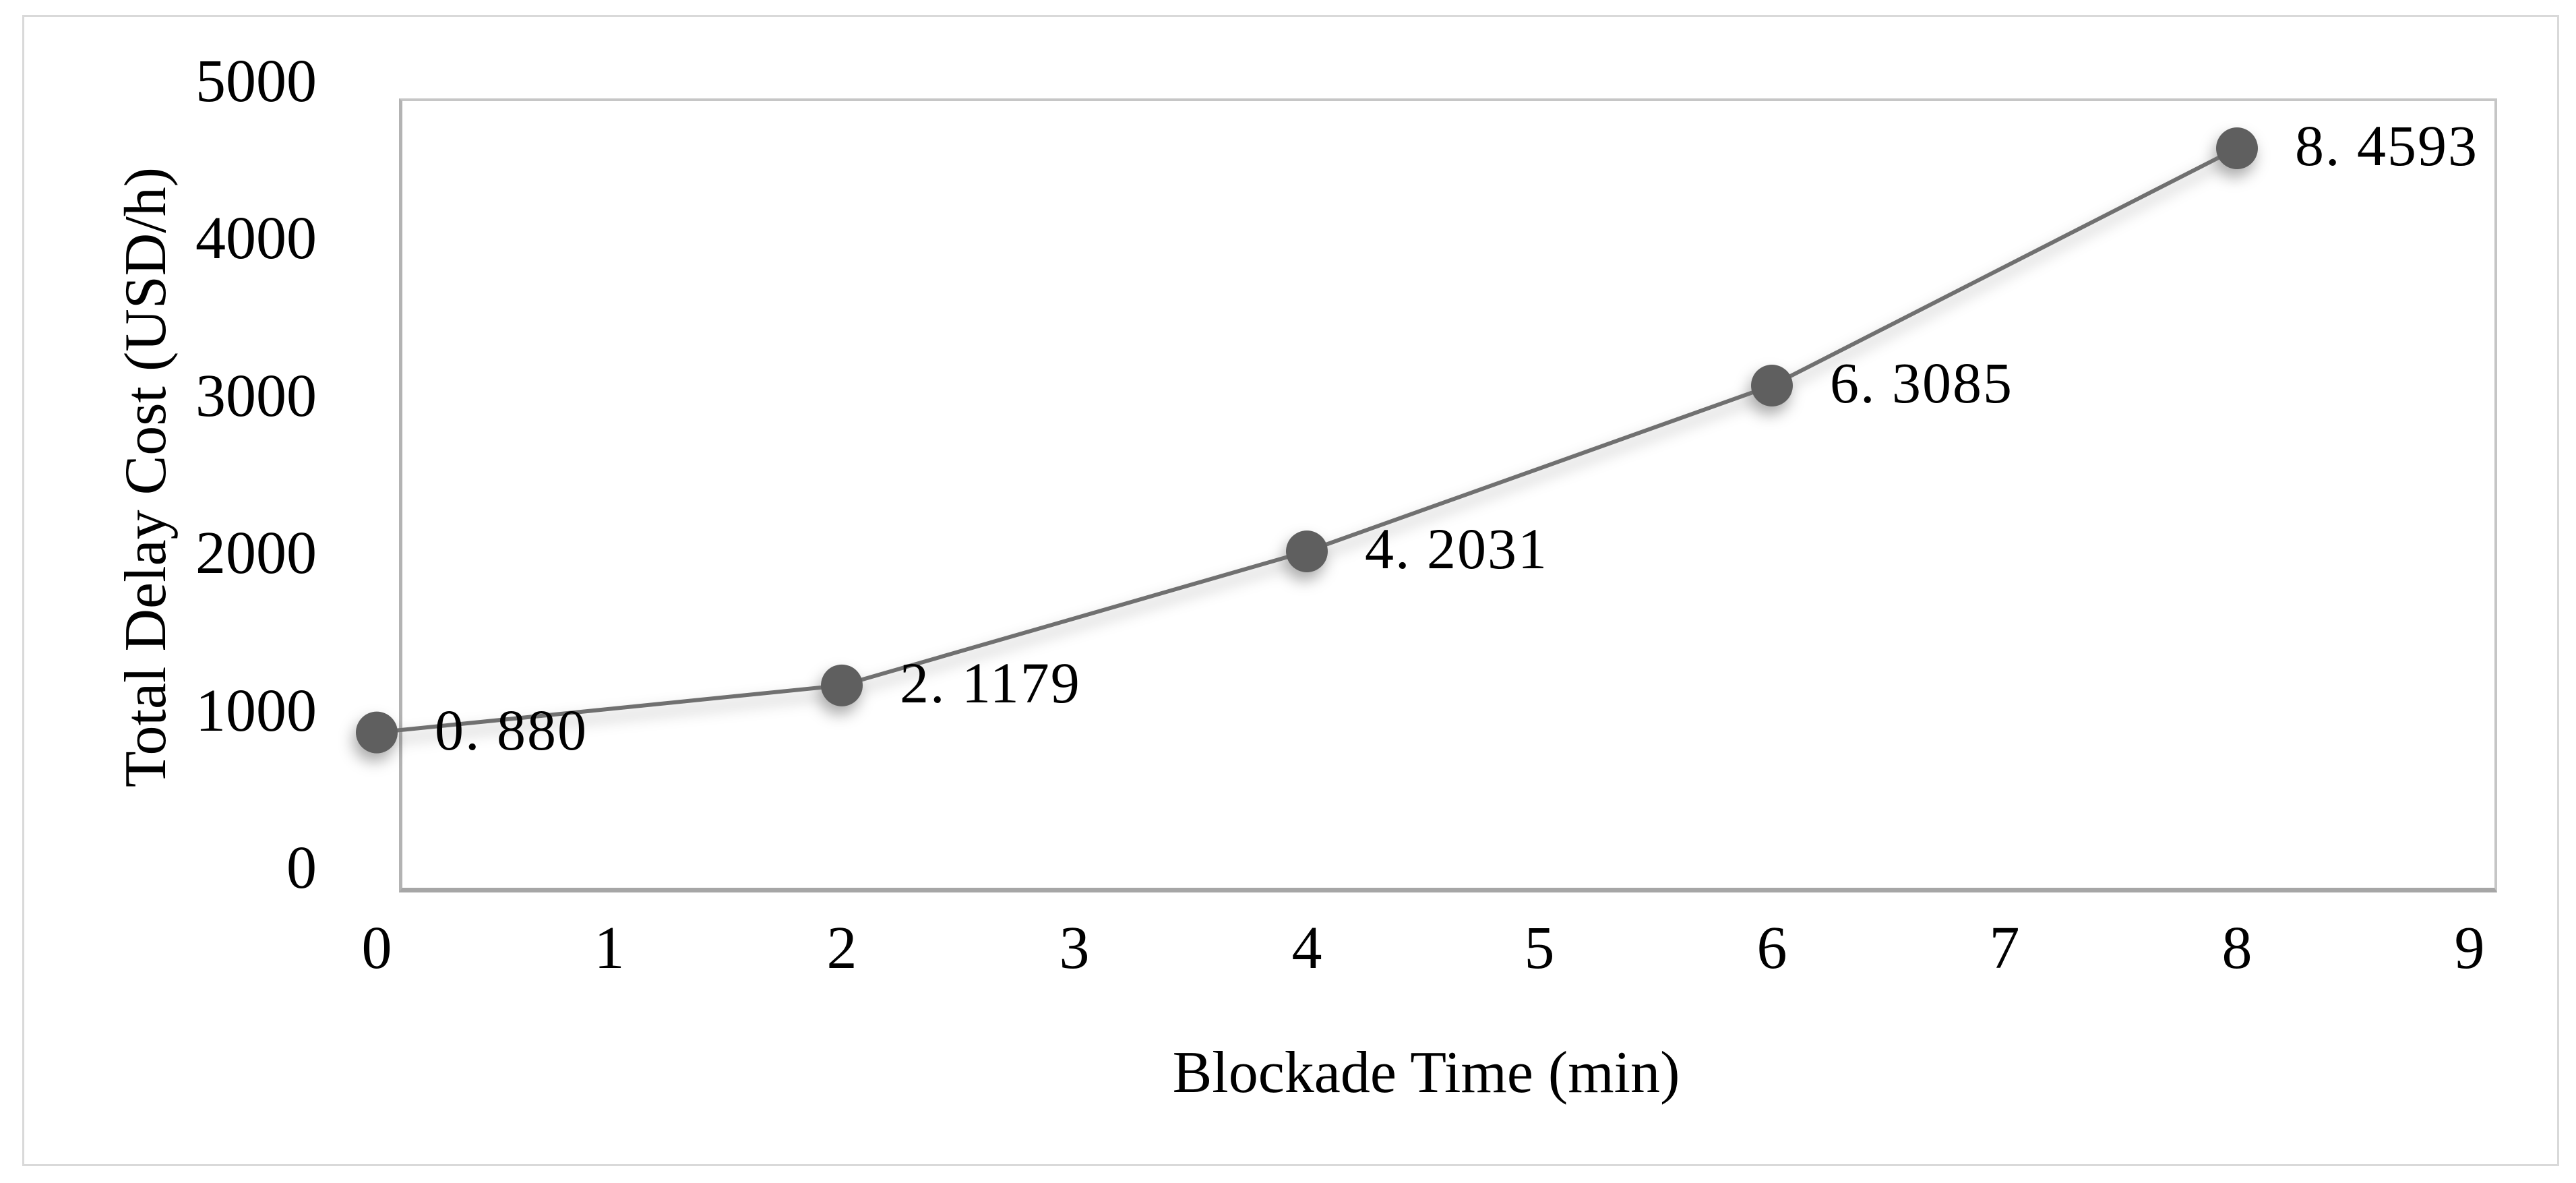  I want to click on data-point-label: 0. 880, so click(511, 730).